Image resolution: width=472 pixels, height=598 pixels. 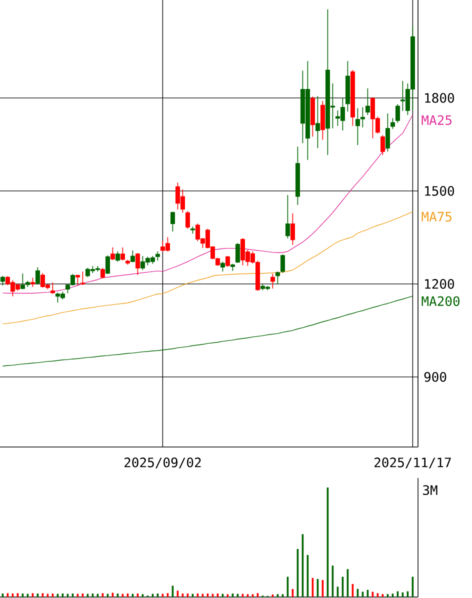 What do you see at coordinates (441, 301) in the screenshot?
I see `series-label: MA200` at bounding box center [441, 301].